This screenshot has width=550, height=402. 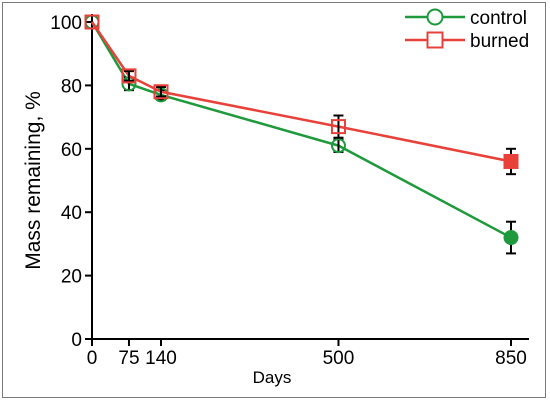 I want to click on y-axis-title: Mass remaining, %, so click(x=33, y=180).